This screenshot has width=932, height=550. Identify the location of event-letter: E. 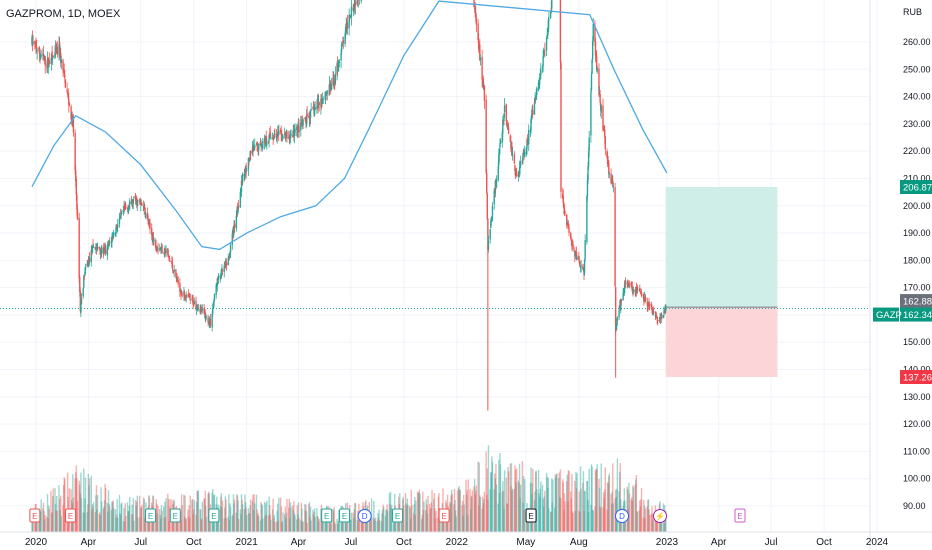
(34, 516).